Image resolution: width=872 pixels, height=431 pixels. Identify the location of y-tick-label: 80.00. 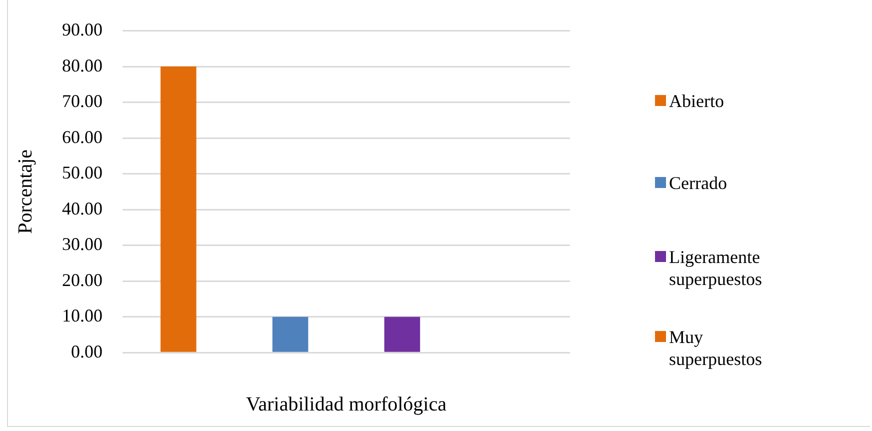
(82, 65).